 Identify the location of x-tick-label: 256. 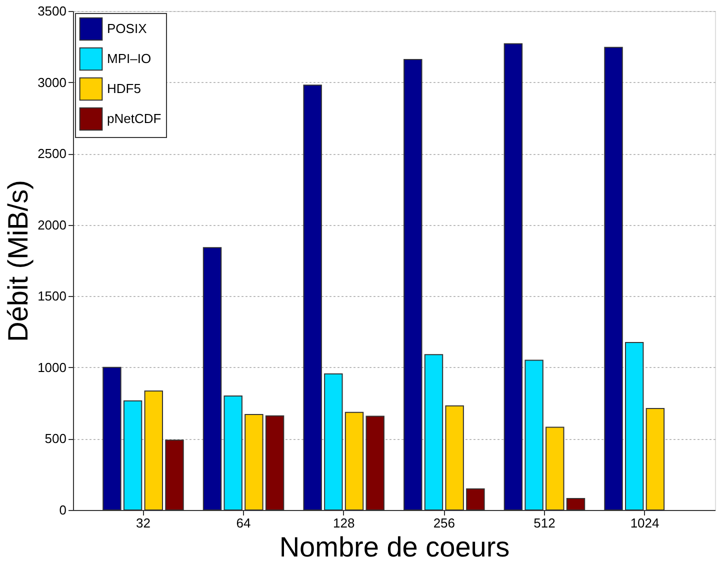
(444, 523).